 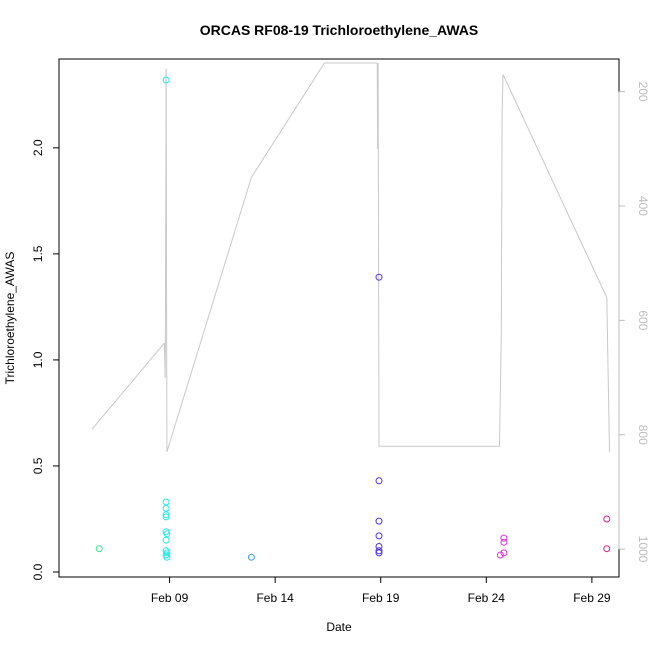 I want to click on y-tick-label: 0.0, so click(x=38, y=571).